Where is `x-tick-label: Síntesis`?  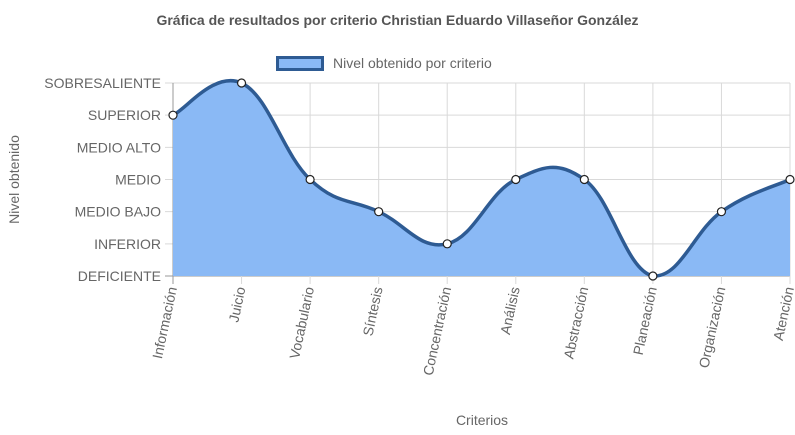 x-tick-label: Síntesis is located at coordinates (373, 311).